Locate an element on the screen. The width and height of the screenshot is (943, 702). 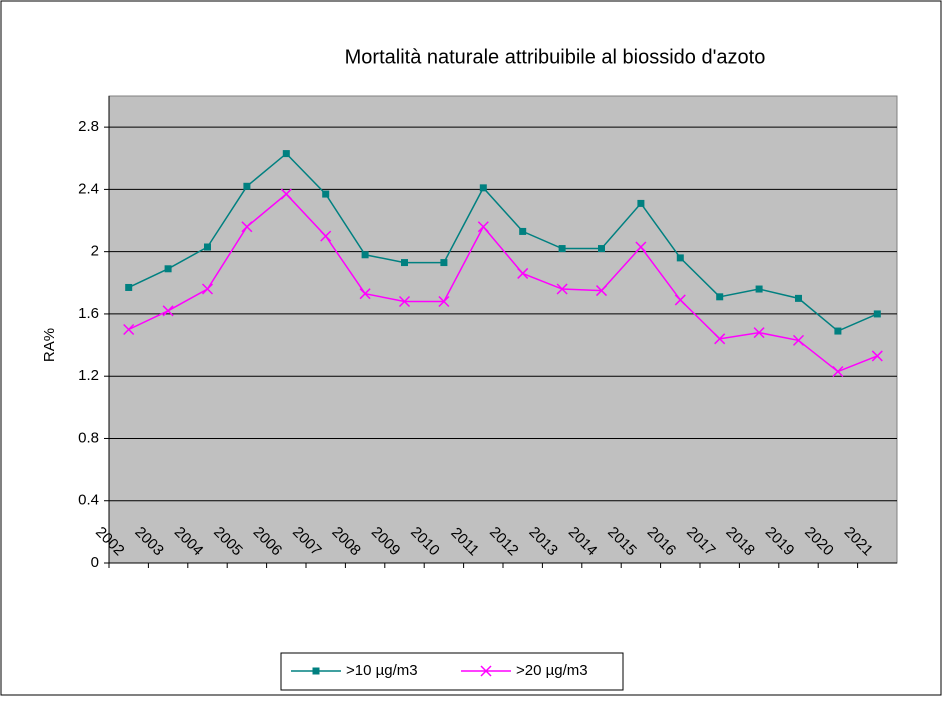
y-tick-label: 1.6 is located at coordinates (88, 313).